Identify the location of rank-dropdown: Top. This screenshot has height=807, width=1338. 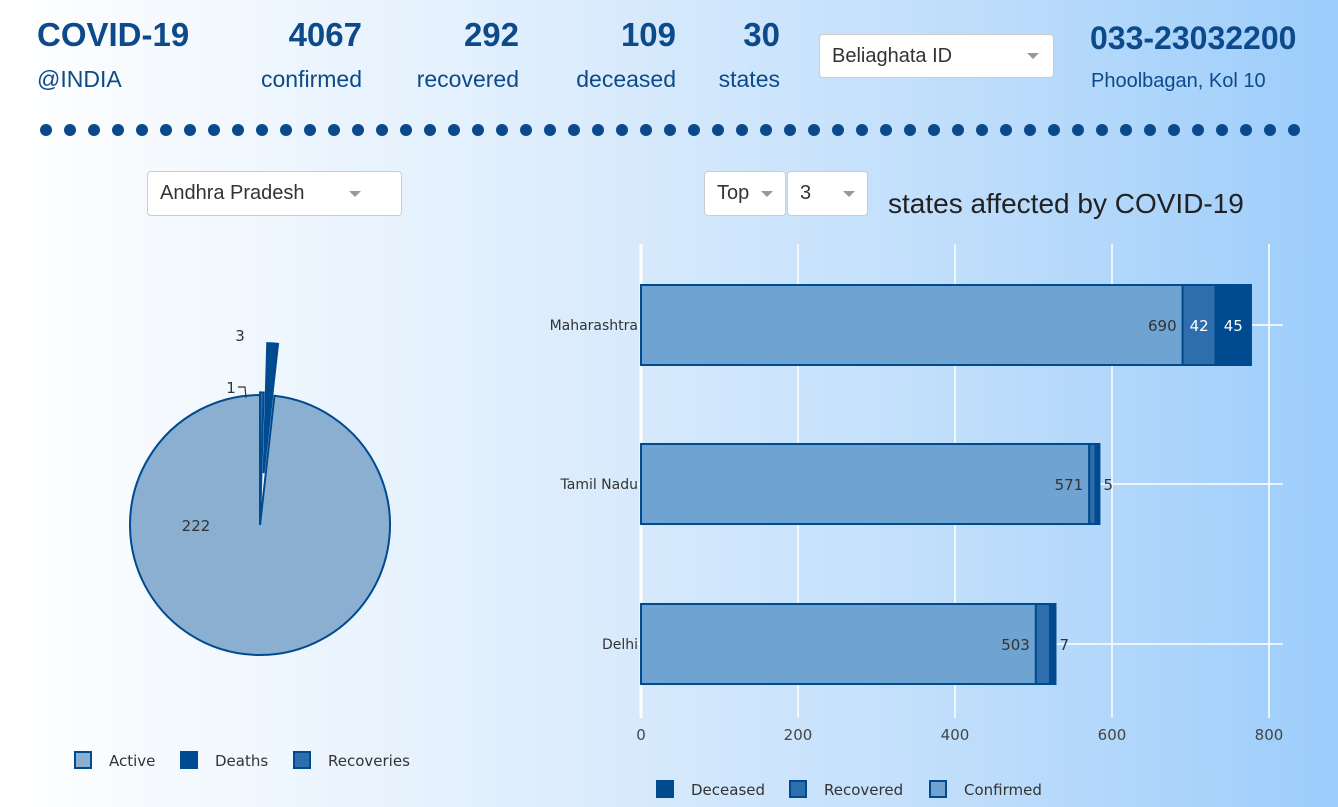
(745, 193).